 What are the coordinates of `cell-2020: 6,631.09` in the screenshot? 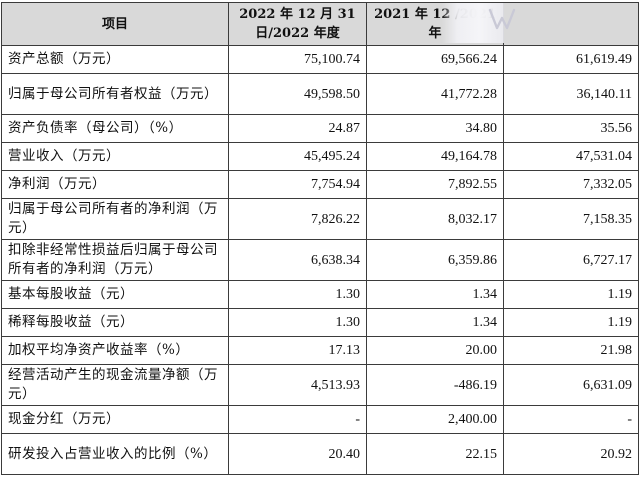 It's located at (571, 385).